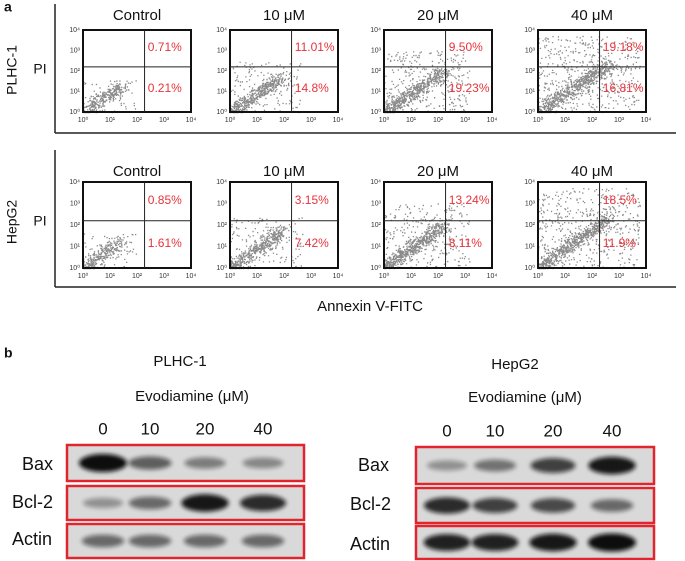  What do you see at coordinates (466, 47) in the screenshot?
I see `percentage: 9.50%` at bounding box center [466, 47].